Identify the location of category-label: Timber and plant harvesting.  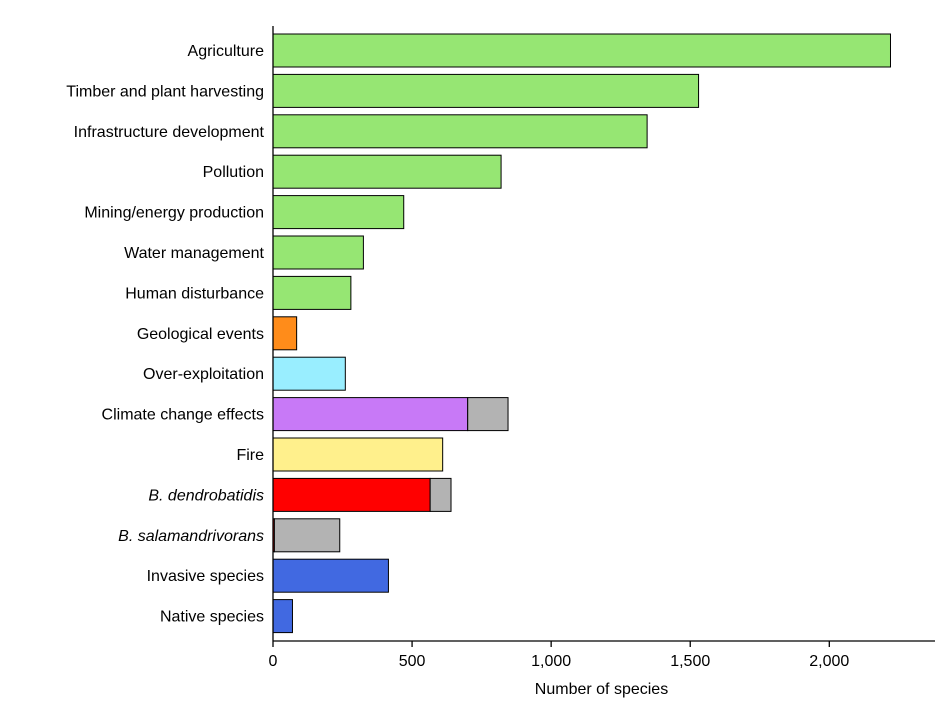
(165, 91).